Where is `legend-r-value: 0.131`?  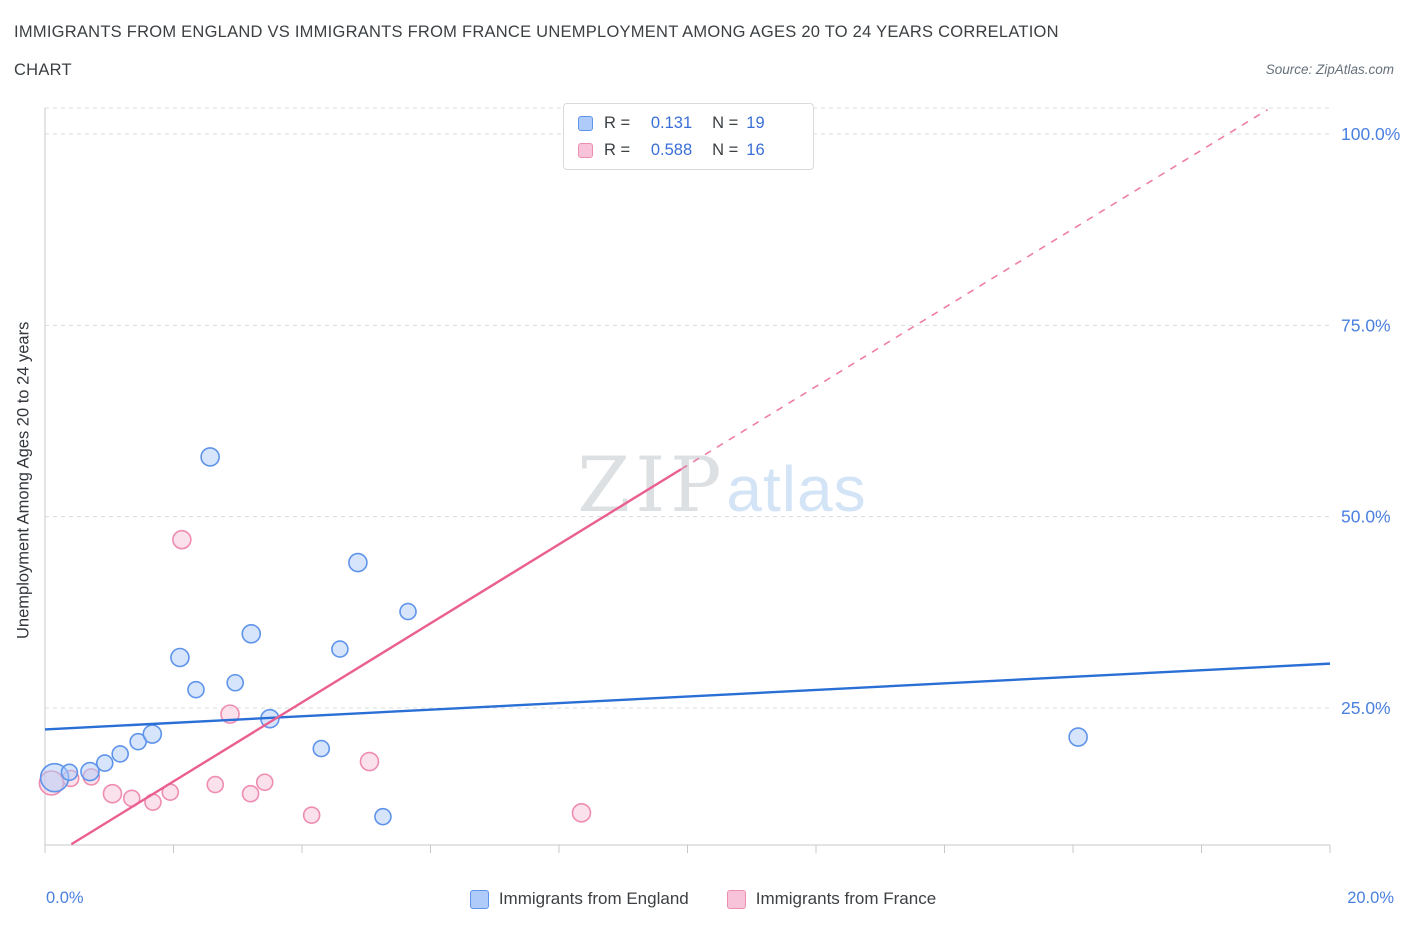
legend-r-value: 0.131 is located at coordinates (671, 122).